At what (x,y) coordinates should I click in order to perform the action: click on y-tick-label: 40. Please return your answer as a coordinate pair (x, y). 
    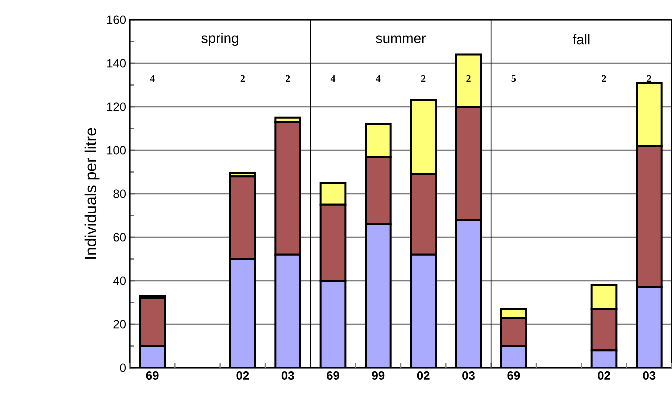
    Looking at the image, I should click on (119, 281).